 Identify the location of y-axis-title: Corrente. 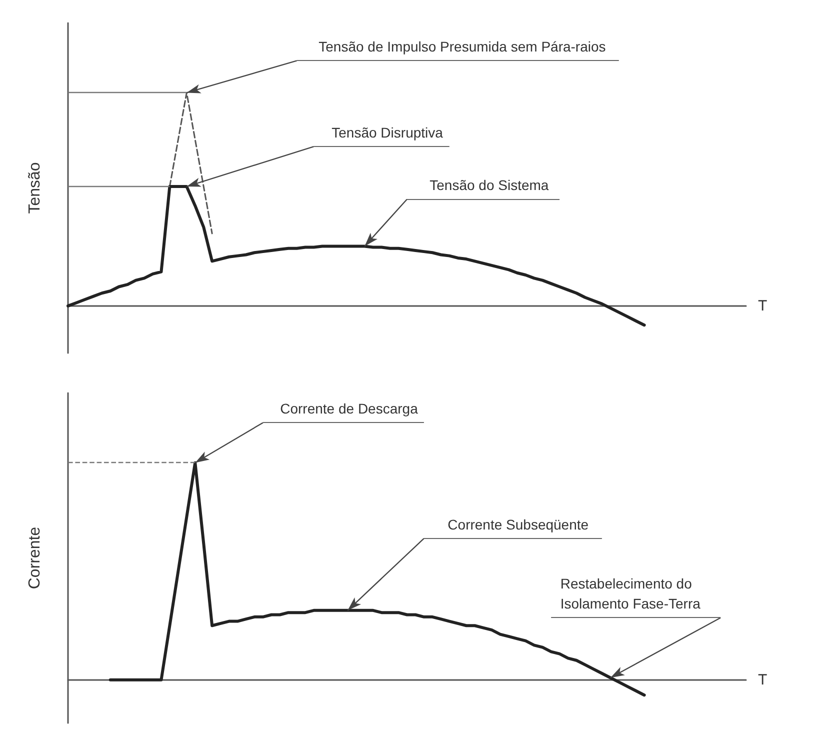
(35, 558).